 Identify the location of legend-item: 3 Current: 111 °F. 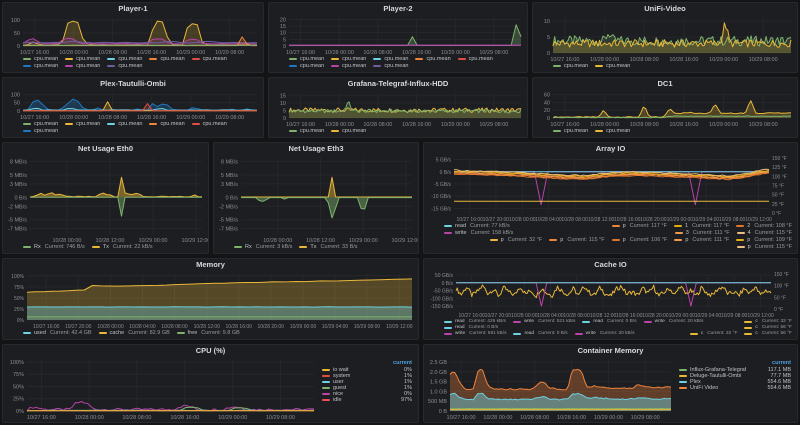
(702, 233).